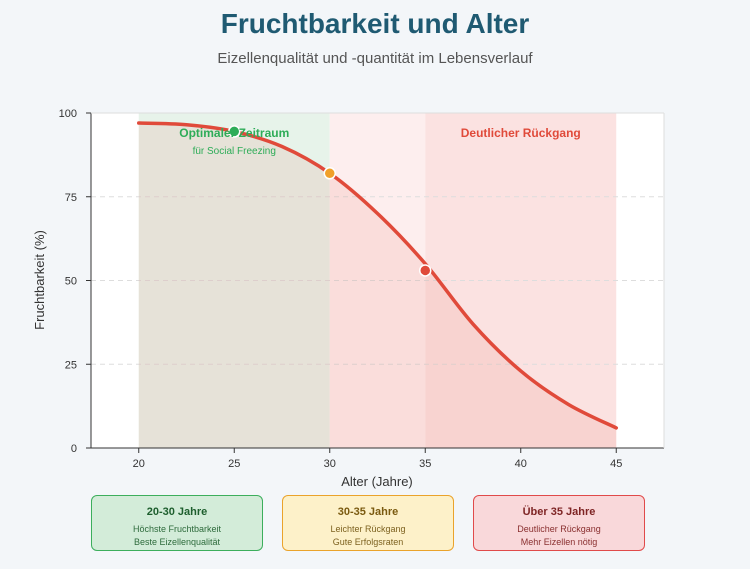 Image resolution: width=750 pixels, height=569 pixels. I want to click on y-tick-label: 0, so click(74, 449).